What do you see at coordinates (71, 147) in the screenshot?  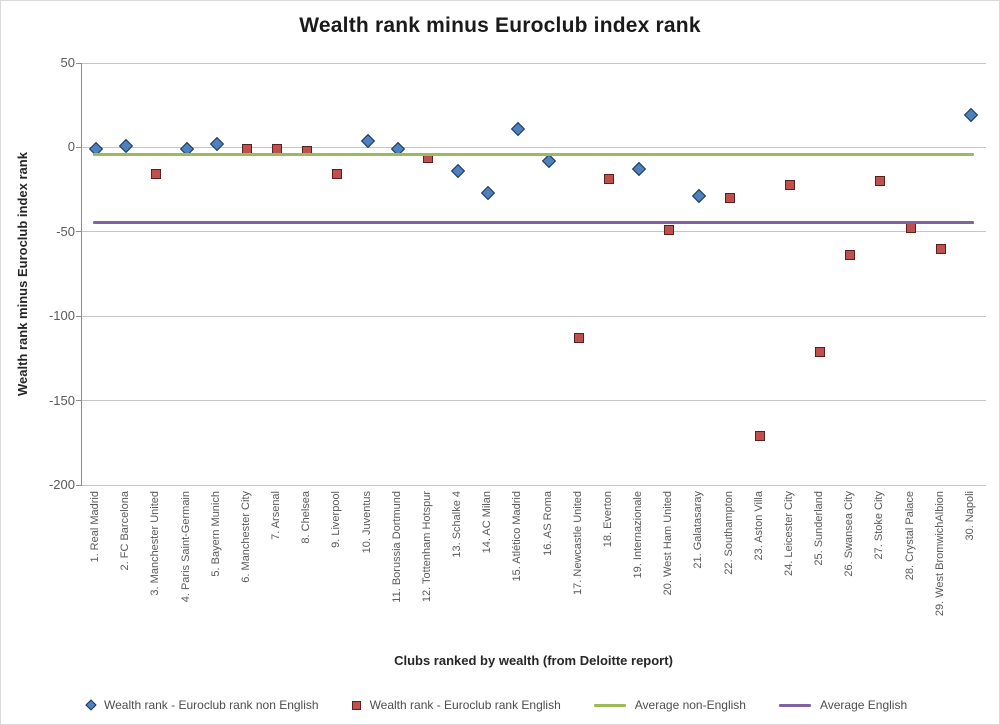 I see `y-tick-label: 0` at bounding box center [71, 147].